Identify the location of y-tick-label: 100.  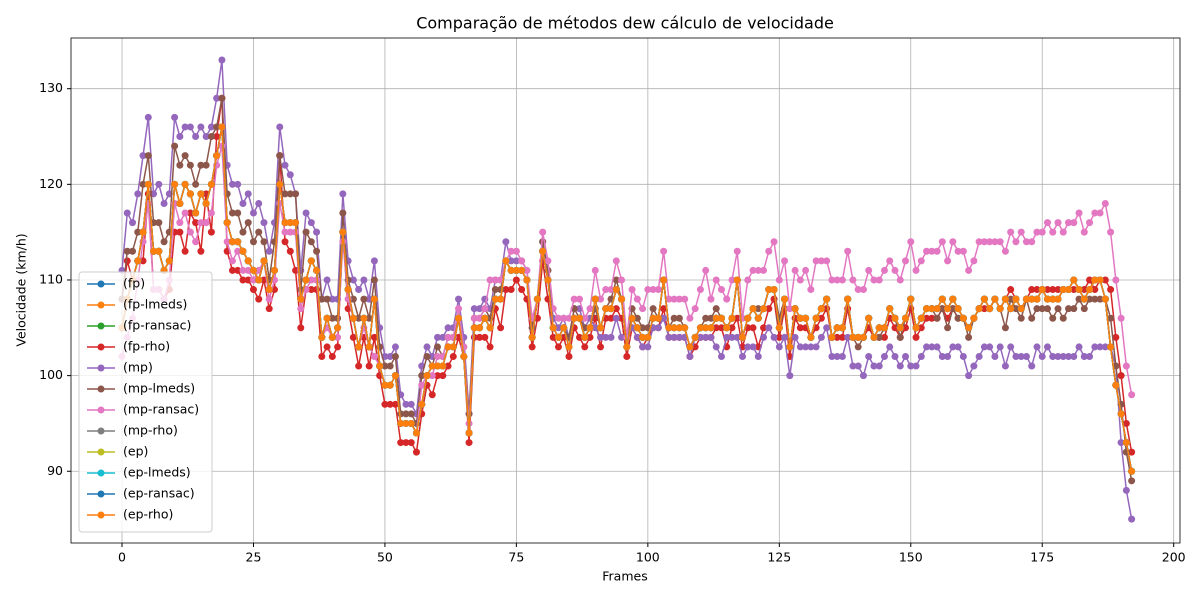
(51, 374).